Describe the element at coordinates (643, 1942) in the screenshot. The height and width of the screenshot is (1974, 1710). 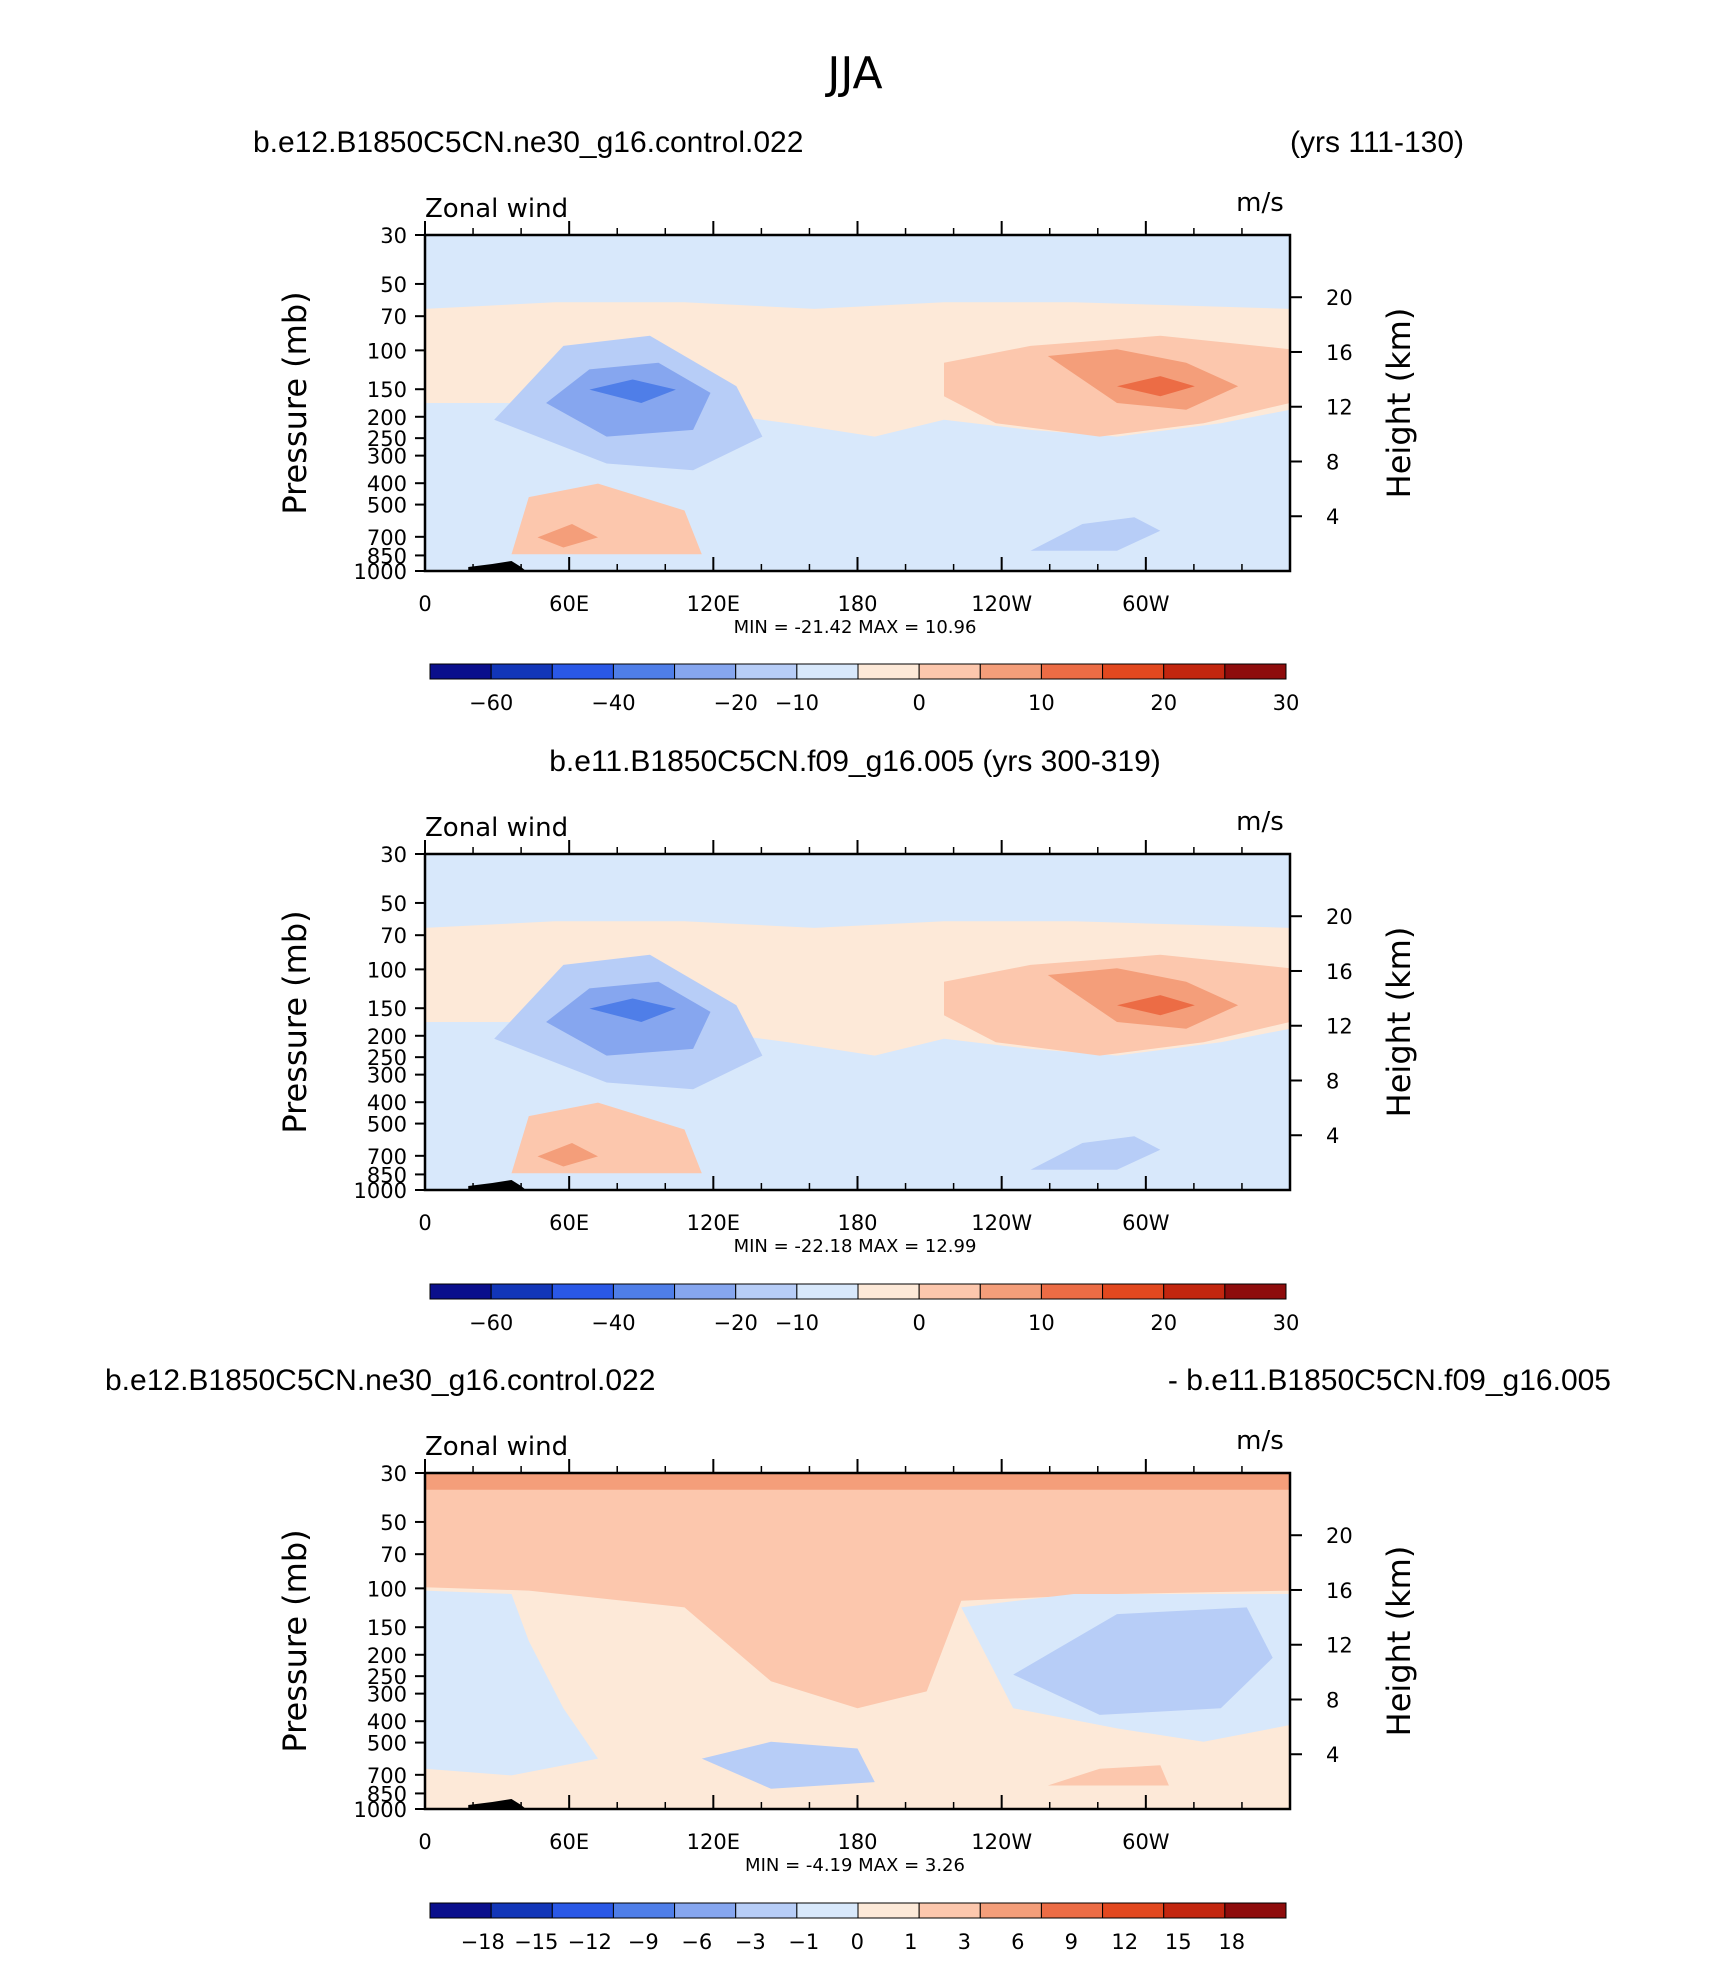
I see `colorbar-label: −9` at that location.